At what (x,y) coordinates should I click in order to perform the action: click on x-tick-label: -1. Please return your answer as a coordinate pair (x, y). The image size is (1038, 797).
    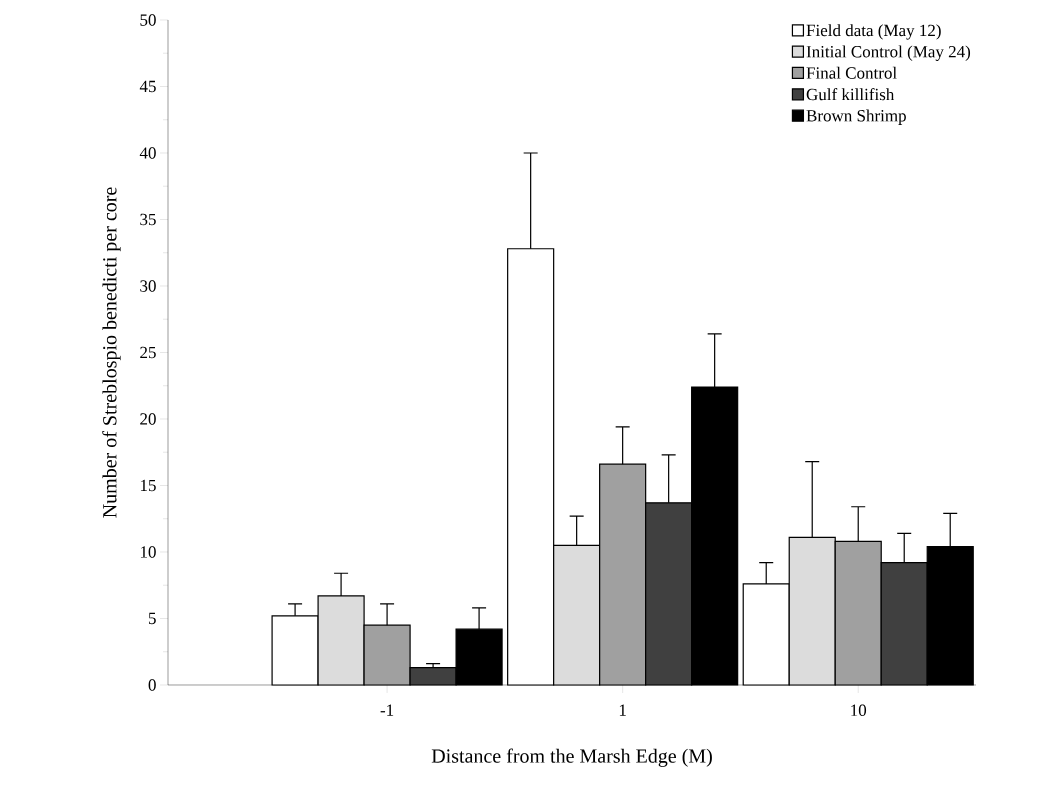
    Looking at the image, I should click on (387, 710).